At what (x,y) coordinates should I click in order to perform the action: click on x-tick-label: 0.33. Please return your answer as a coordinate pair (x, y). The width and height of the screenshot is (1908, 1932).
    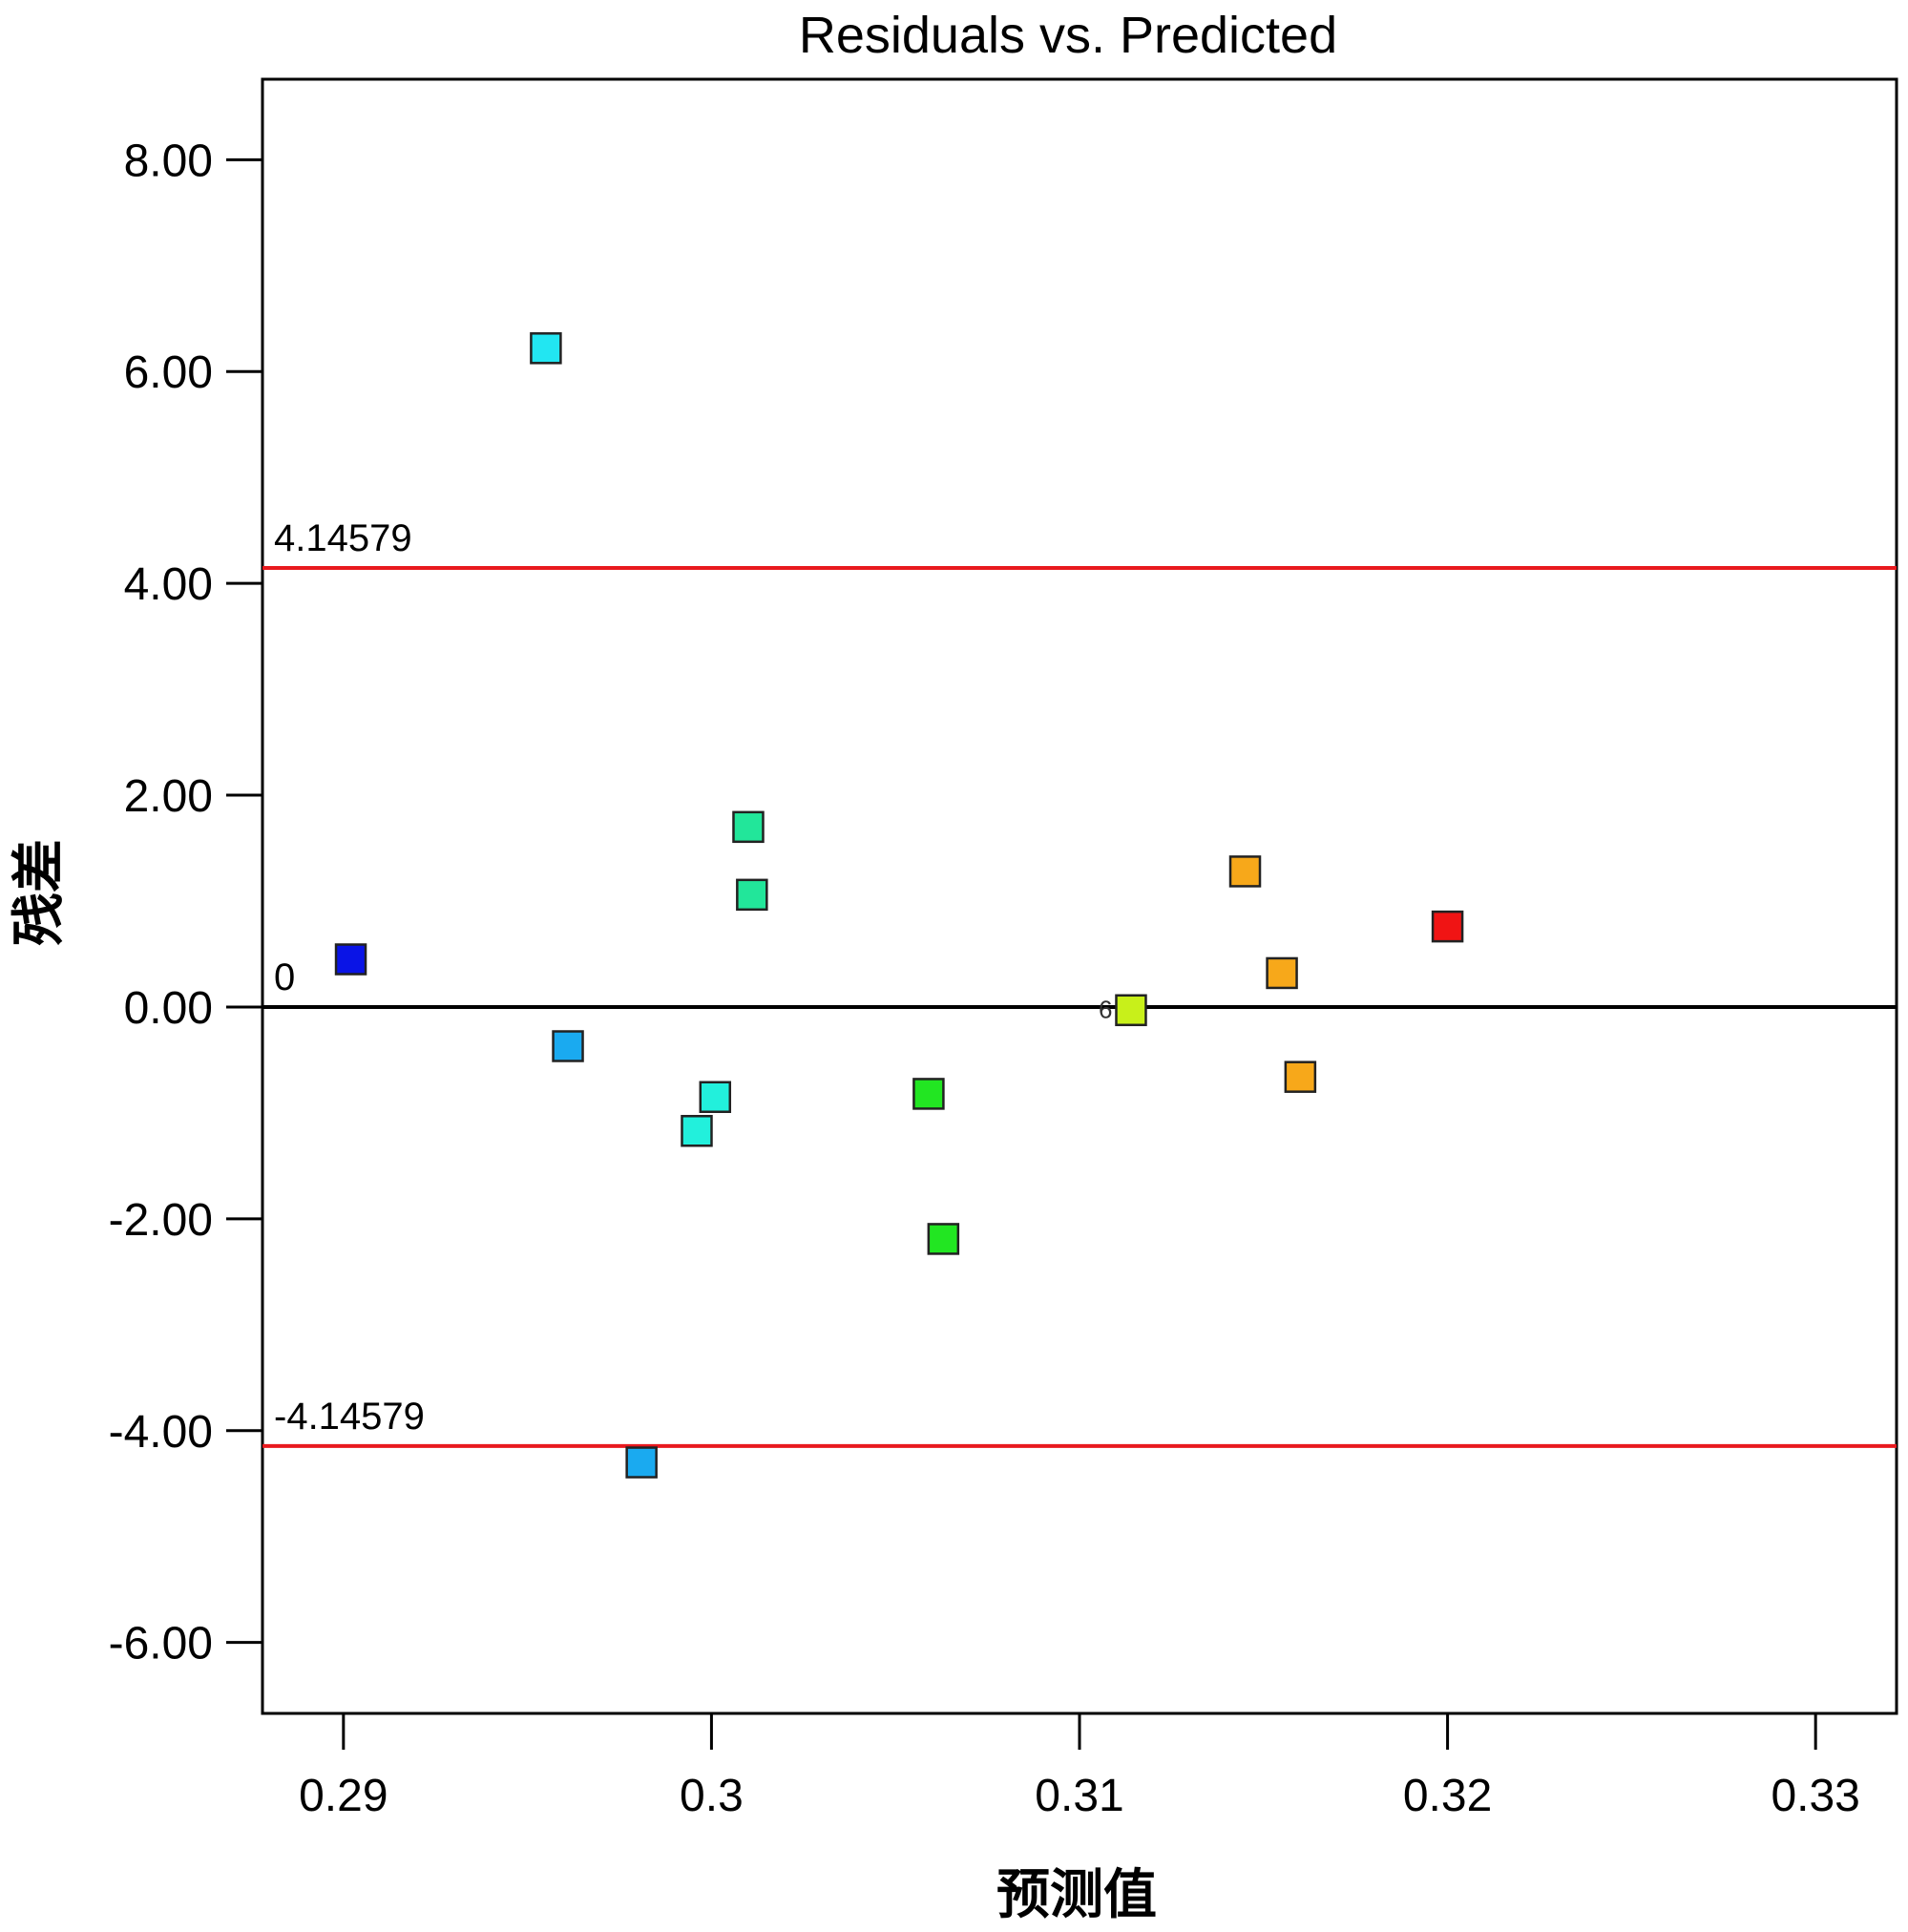
    Looking at the image, I should click on (1815, 1796).